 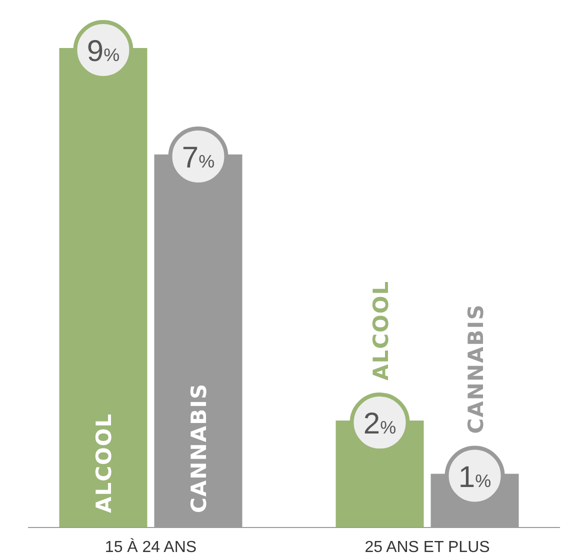 I want to click on data-label: 1%, so click(x=475, y=477).